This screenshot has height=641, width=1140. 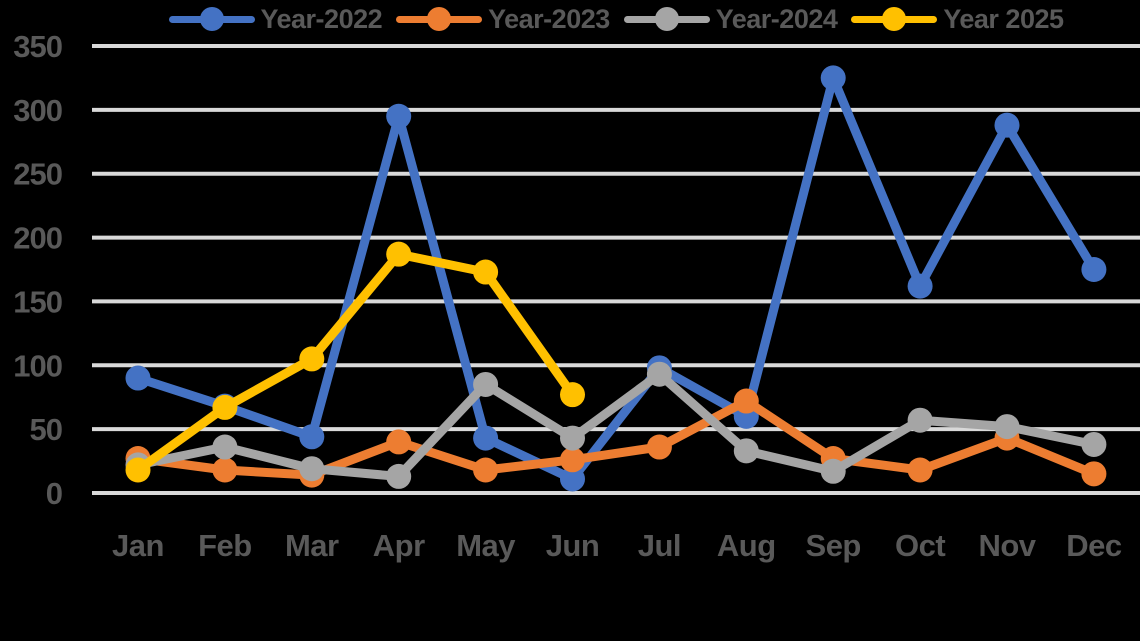 What do you see at coordinates (894, 19) in the screenshot?
I see `legend-marker-year-2025` at bounding box center [894, 19].